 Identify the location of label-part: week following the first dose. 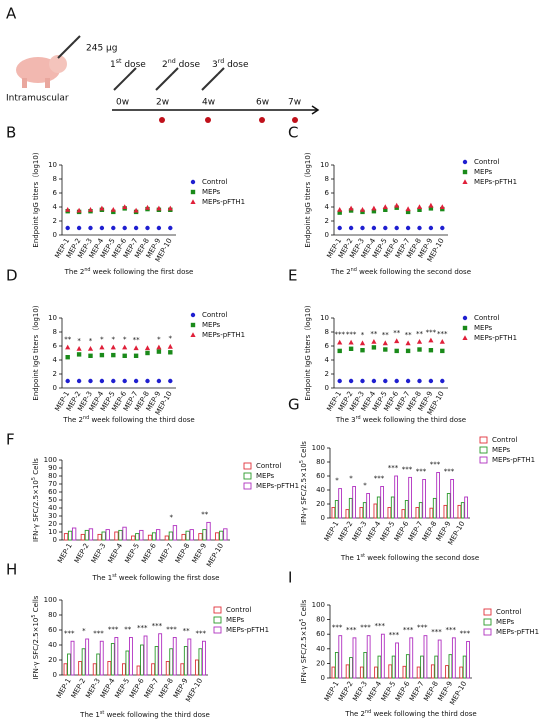
(142, 272).